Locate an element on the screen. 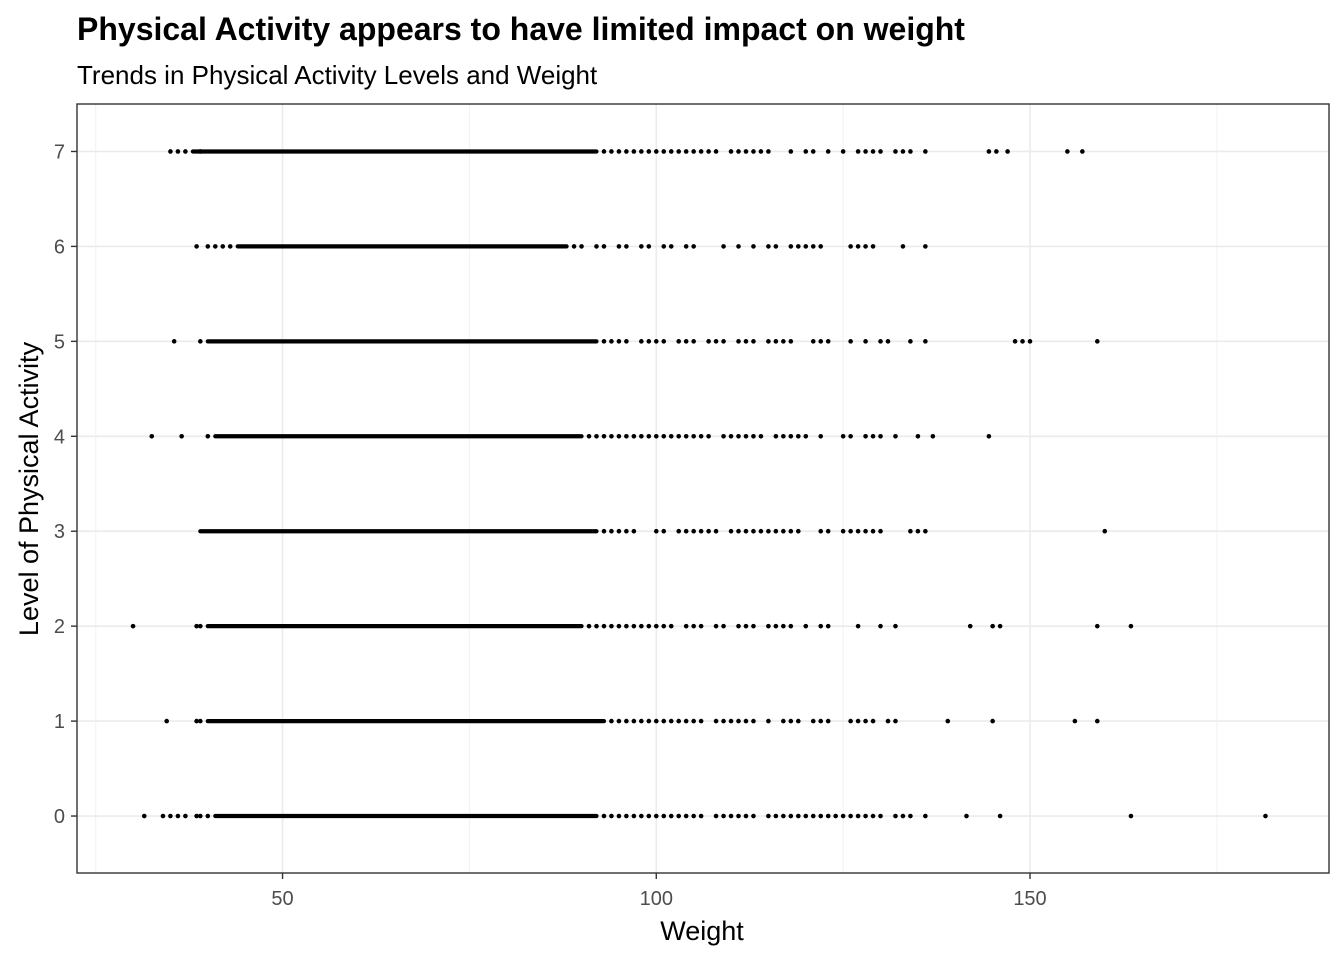 The width and height of the screenshot is (1344, 960). x-tick-label: 150 is located at coordinates (1029, 899).